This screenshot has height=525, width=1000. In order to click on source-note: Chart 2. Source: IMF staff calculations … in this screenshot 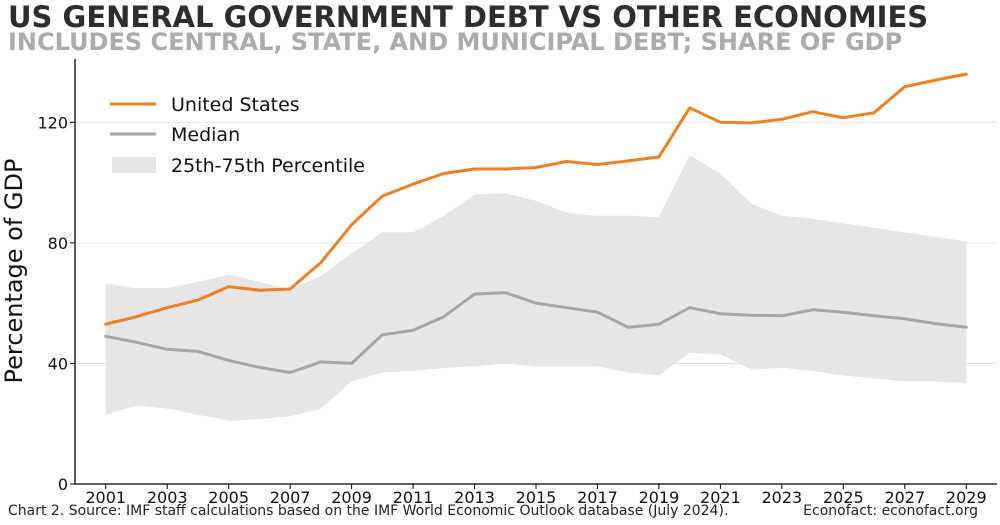, I will do `click(368, 511)`.